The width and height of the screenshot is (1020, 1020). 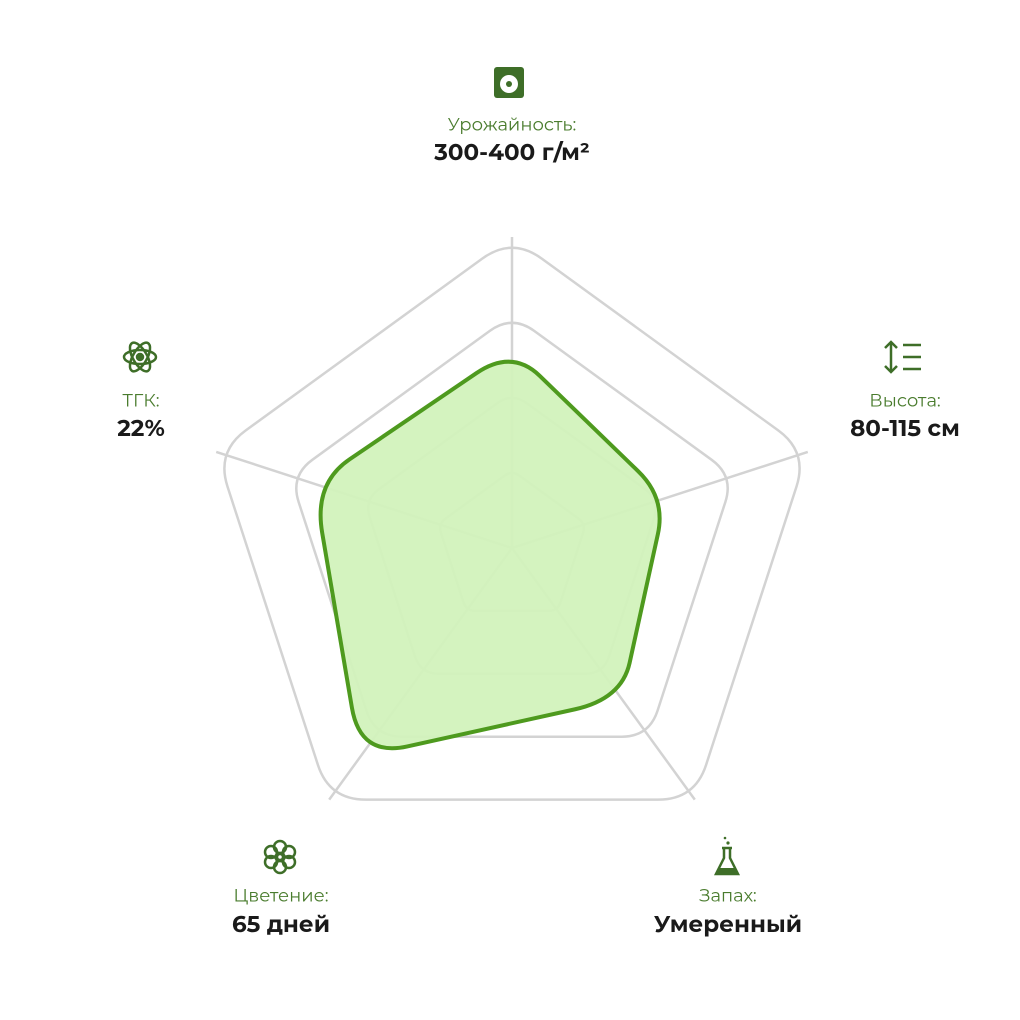 What do you see at coordinates (490, 555) in the screenshot?
I see `radar-area` at bounding box center [490, 555].